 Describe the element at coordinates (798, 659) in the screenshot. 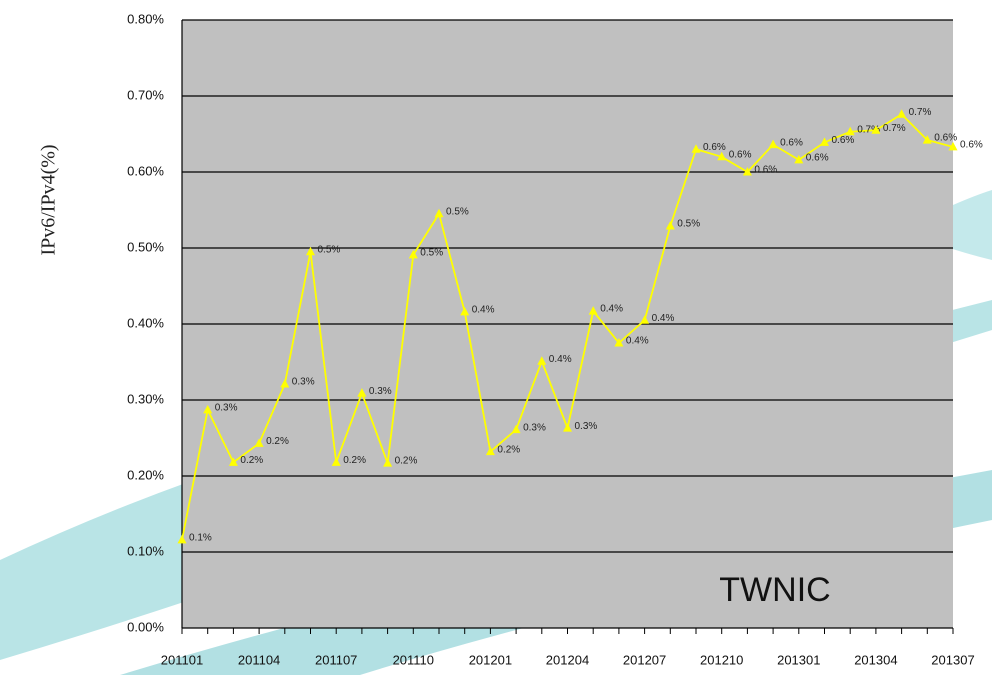

I see `x-tick-label: 201301` at that location.